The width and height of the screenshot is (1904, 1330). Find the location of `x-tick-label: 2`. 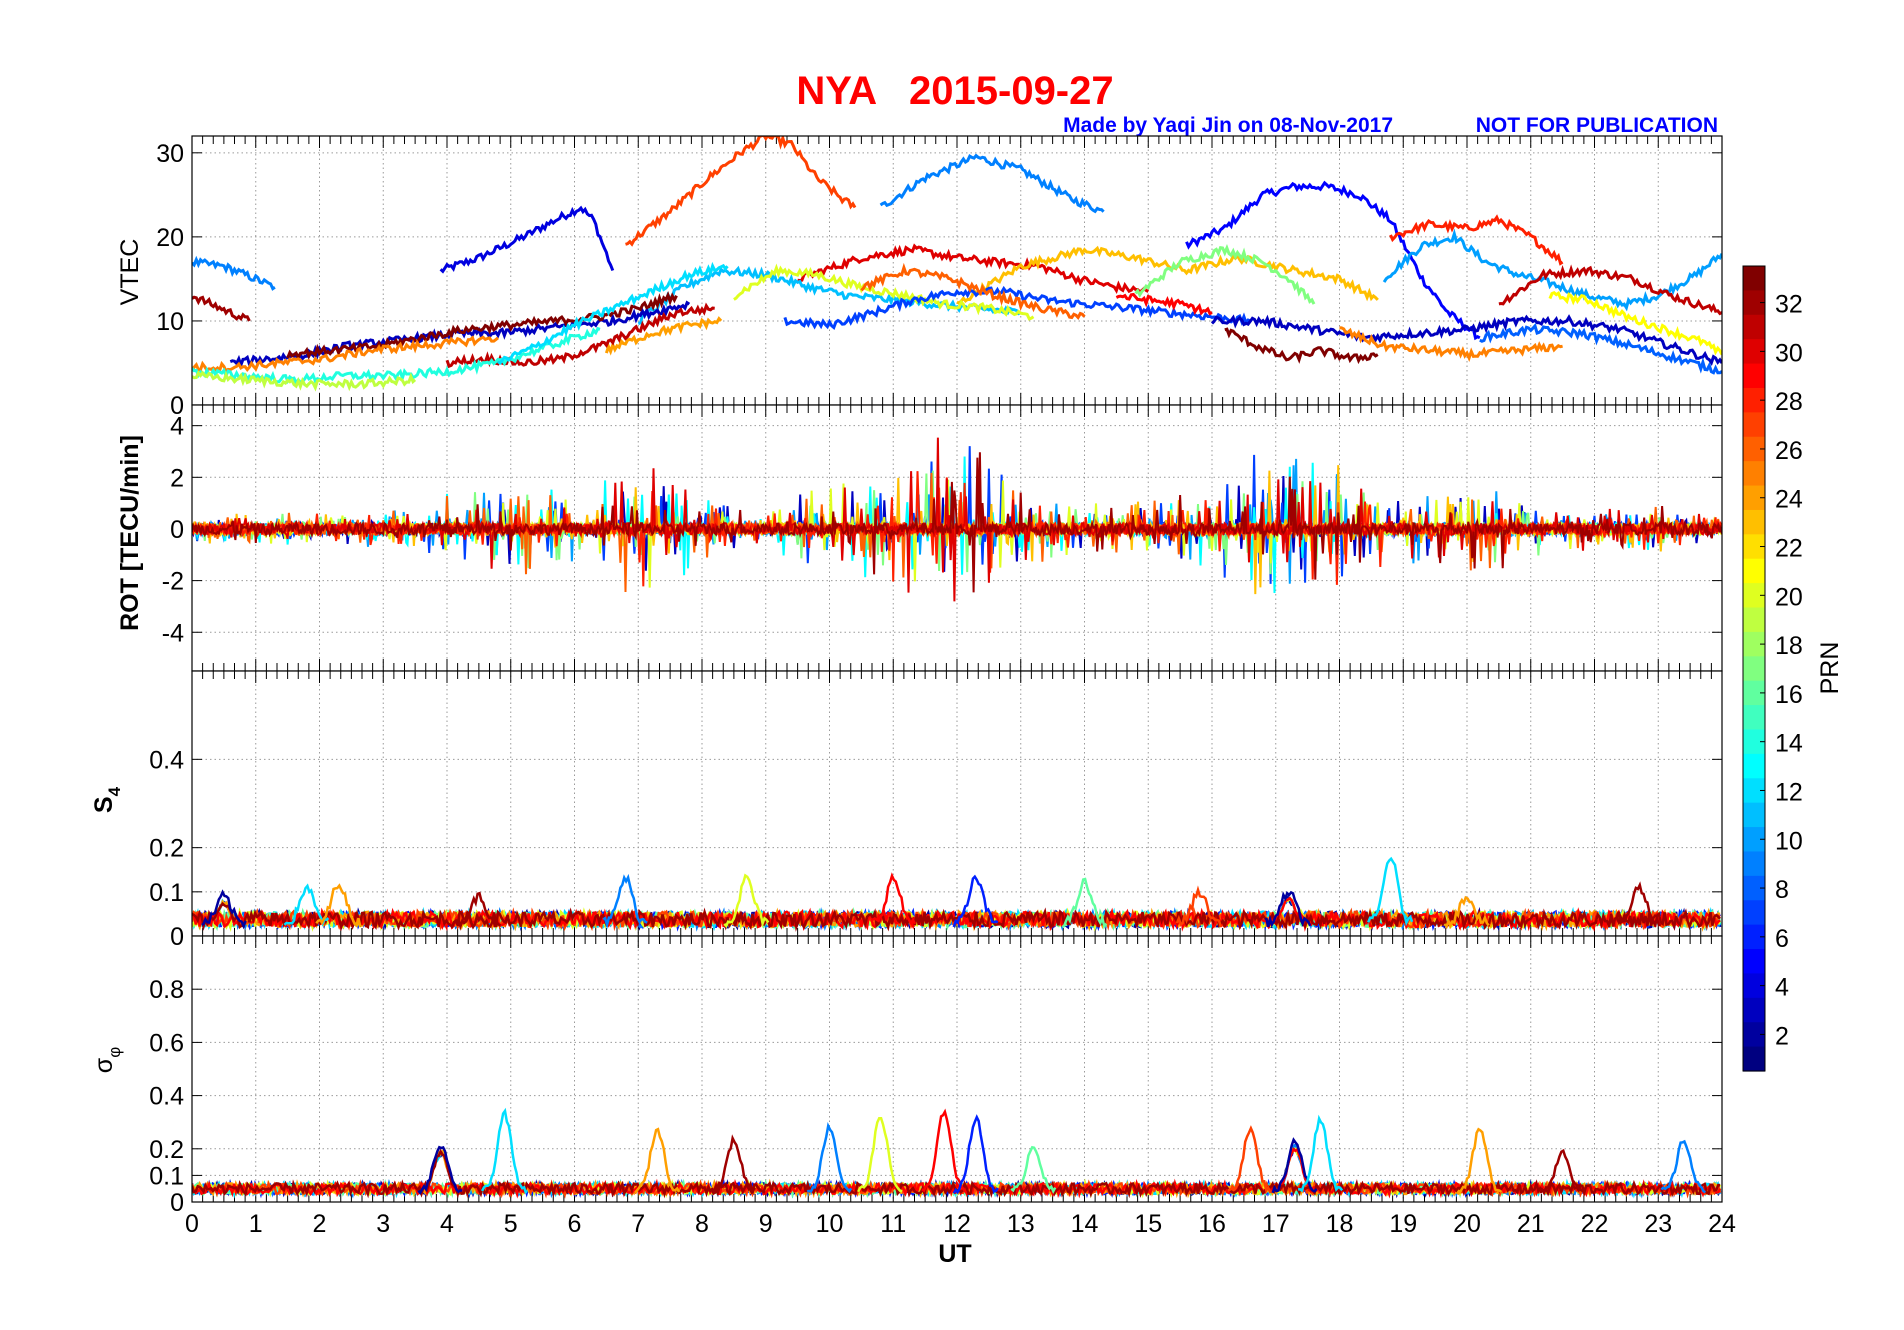

x-tick-label: 2 is located at coordinates (320, 1224).